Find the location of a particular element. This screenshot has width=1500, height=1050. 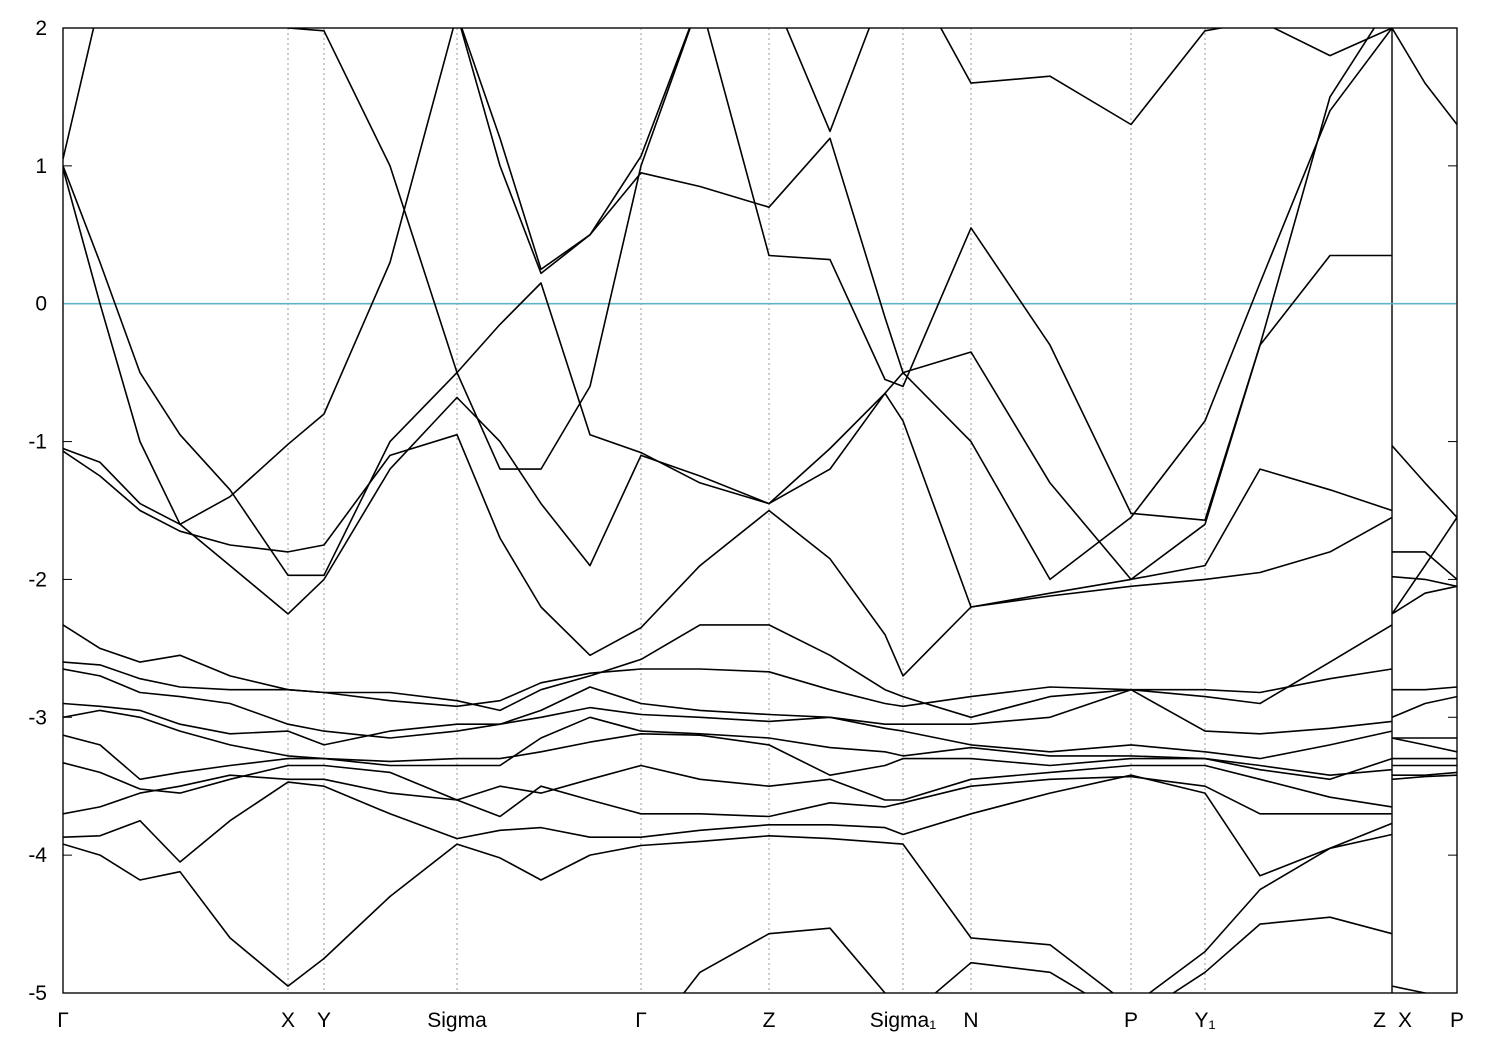

x-tick-label: Sigma is located at coordinates (457, 1020).